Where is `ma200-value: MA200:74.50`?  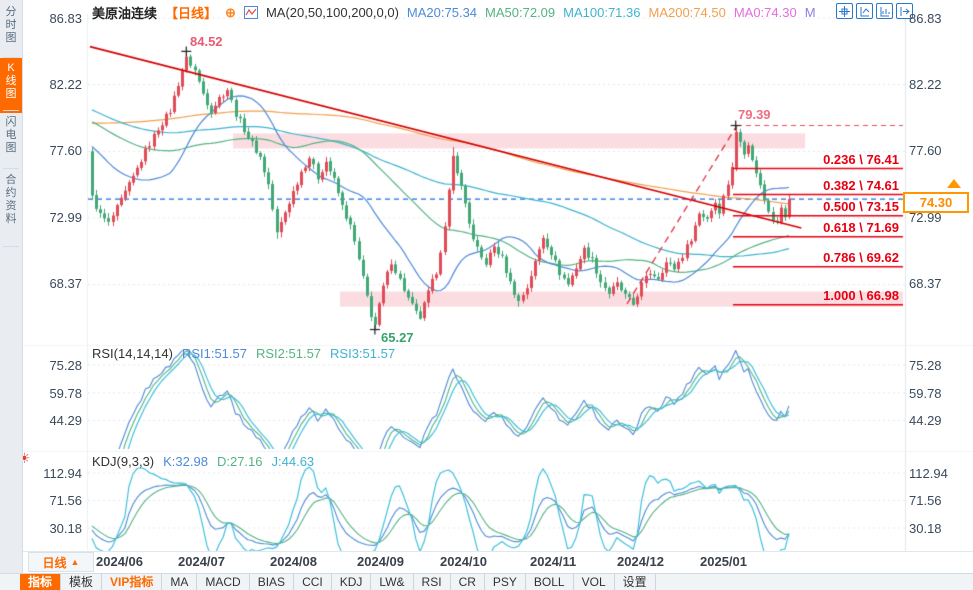 ma200-value: MA200:74.50 is located at coordinates (687, 12).